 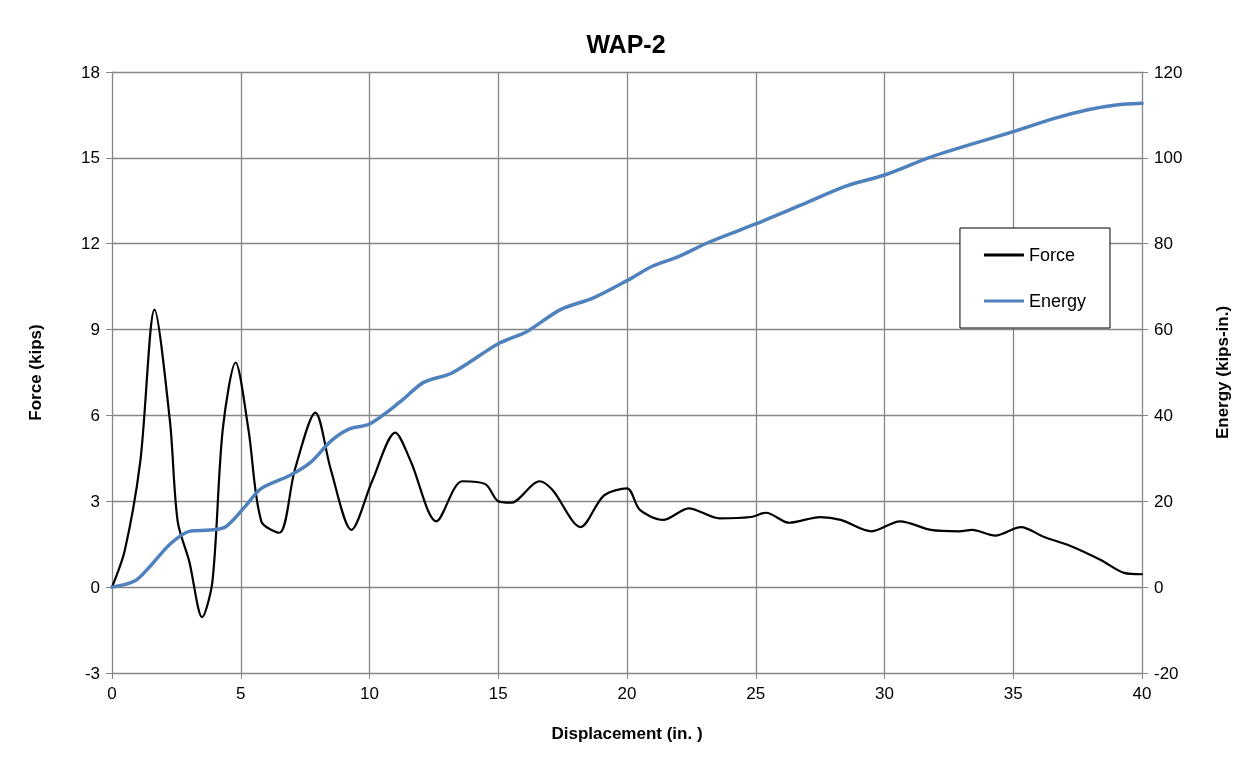 I want to click on x-tick-label: 30, so click(x=884, y=693).